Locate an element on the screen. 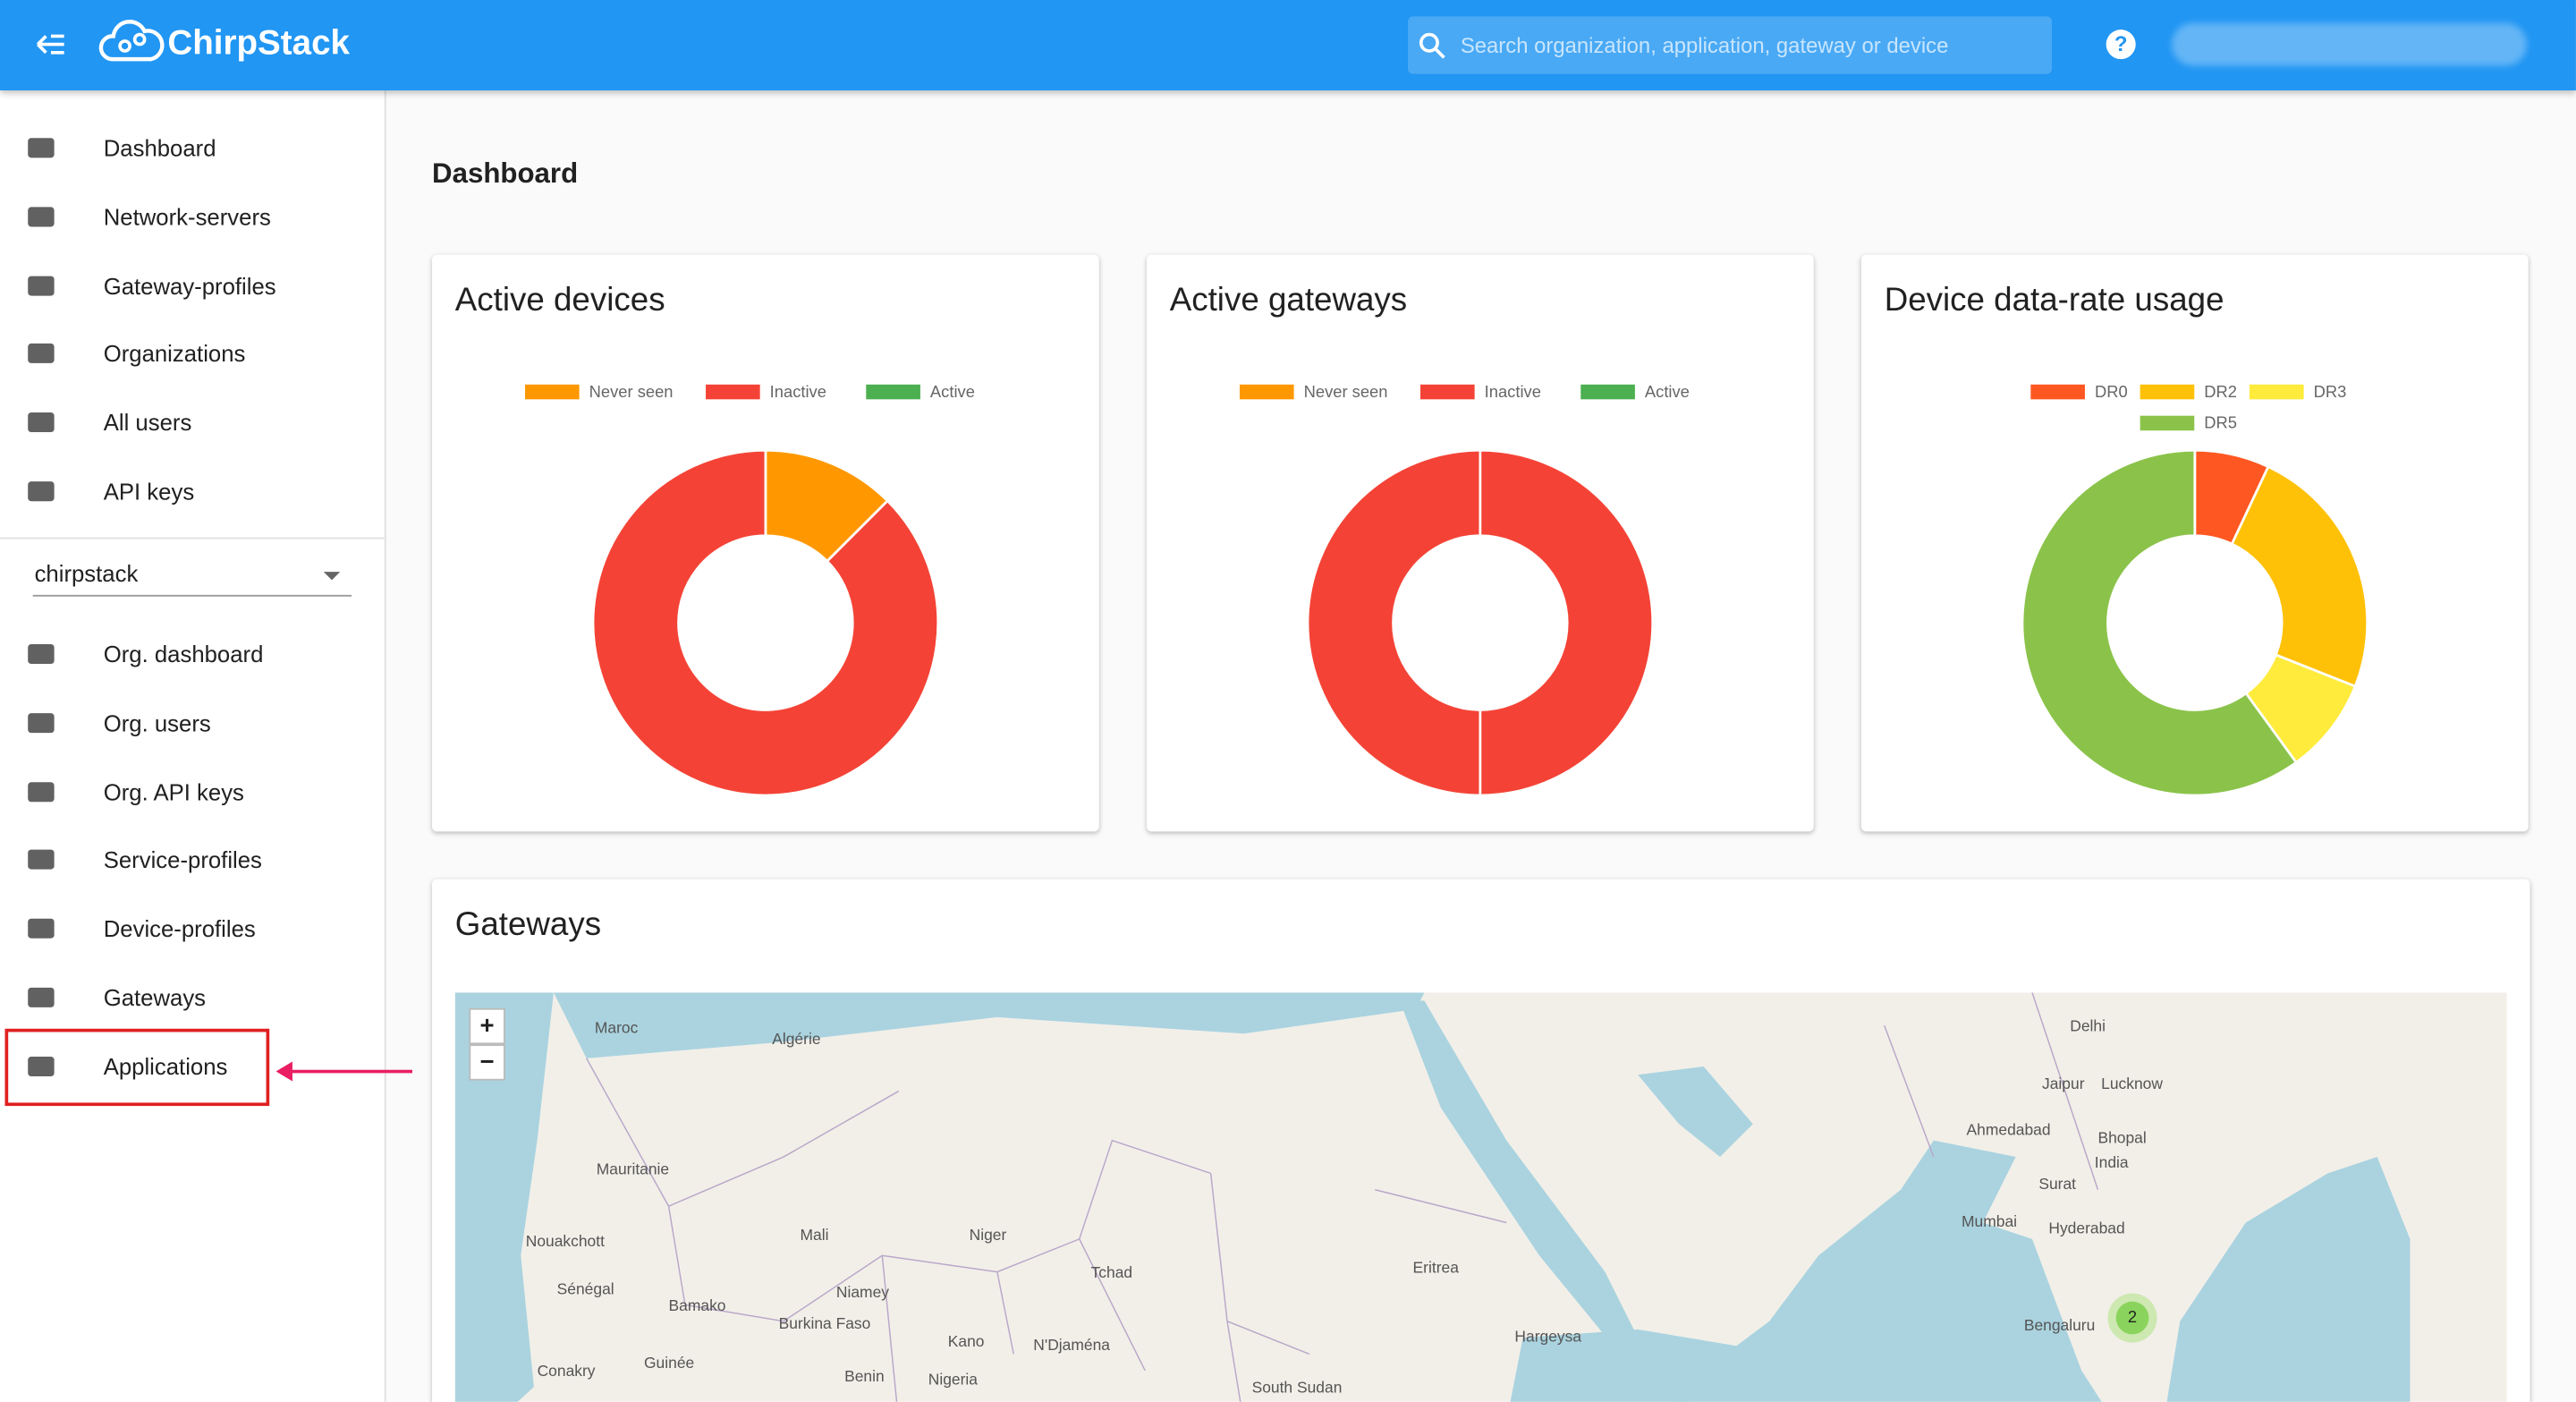 Image resolution: width=2576 pixels, height=1402 pixels. menu-item: Gateway-profiles is located at coordinates (189, 286).